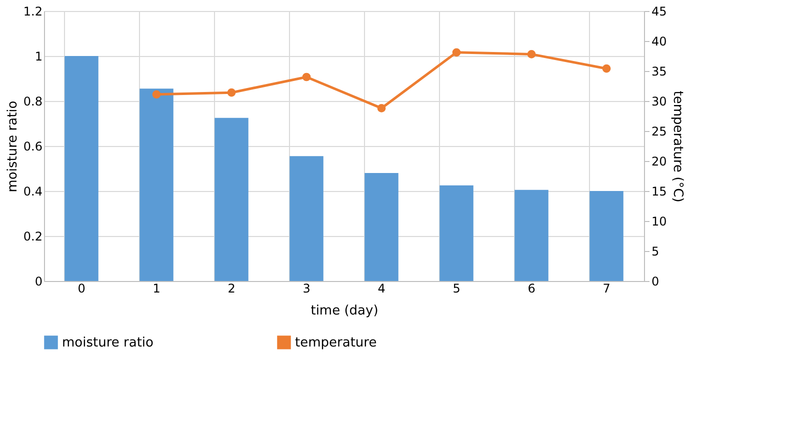 This screenshot has height=430, width=806. What do you see at coordinates (532, 289) in the screenshot?
I see `x-tick-label: 6` at bounding box center [532, 289].